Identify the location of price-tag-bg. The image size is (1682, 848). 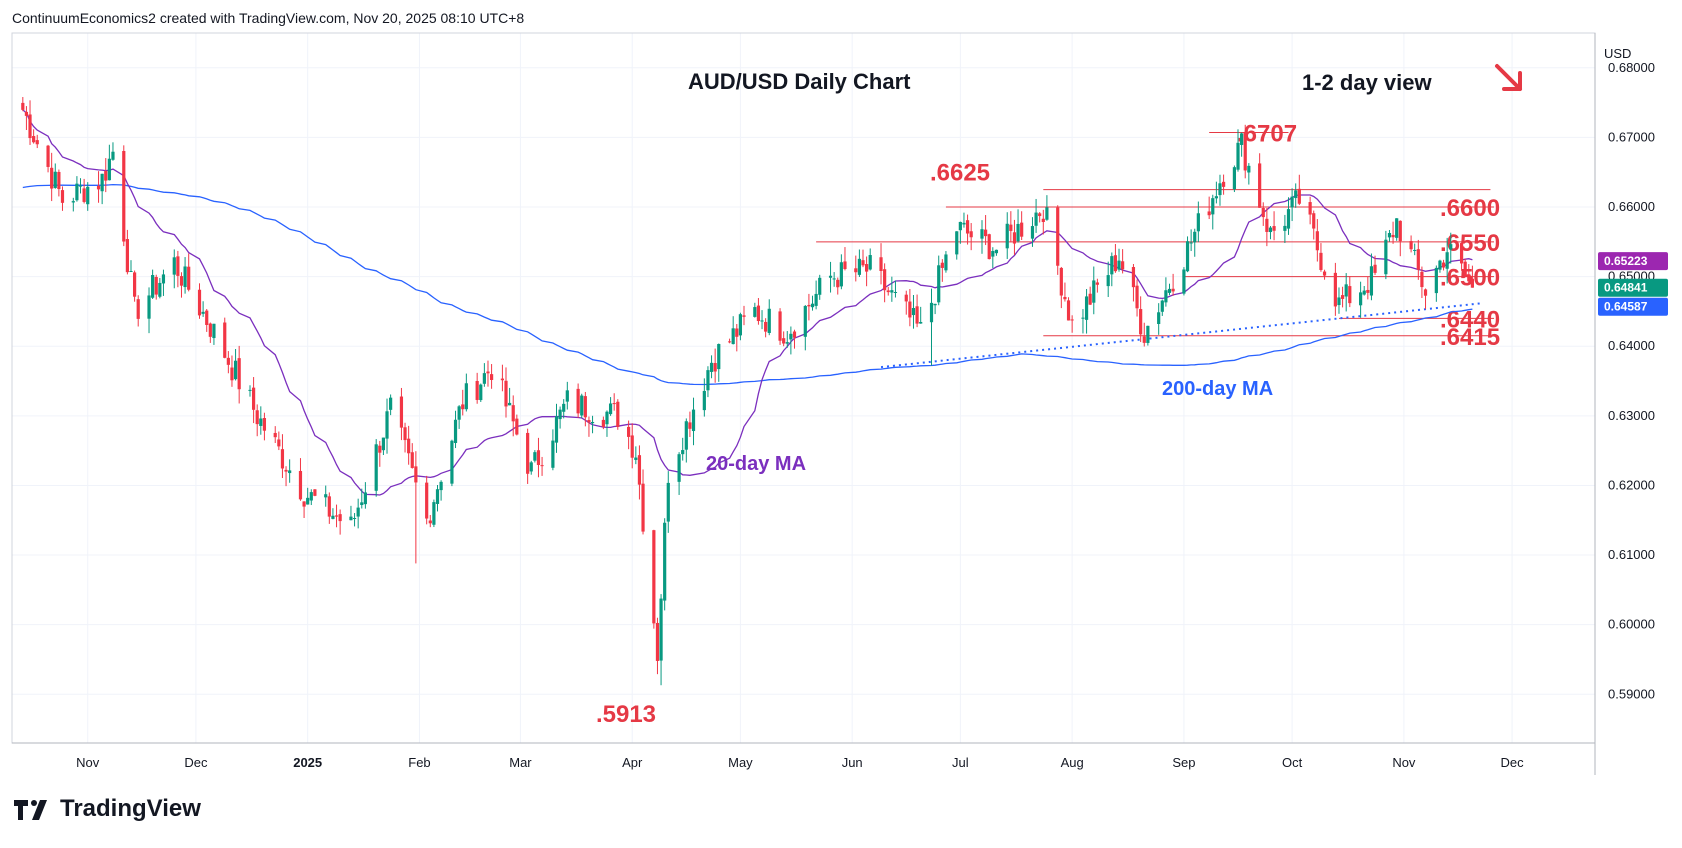
(1633, 287).